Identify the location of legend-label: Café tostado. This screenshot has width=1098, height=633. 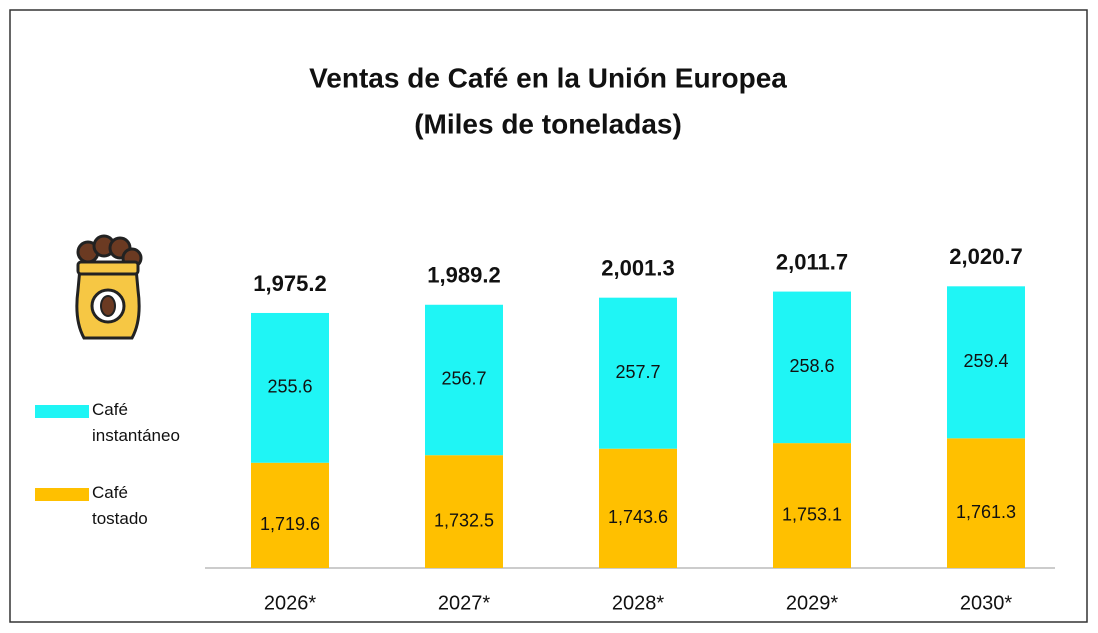
(120, 505).